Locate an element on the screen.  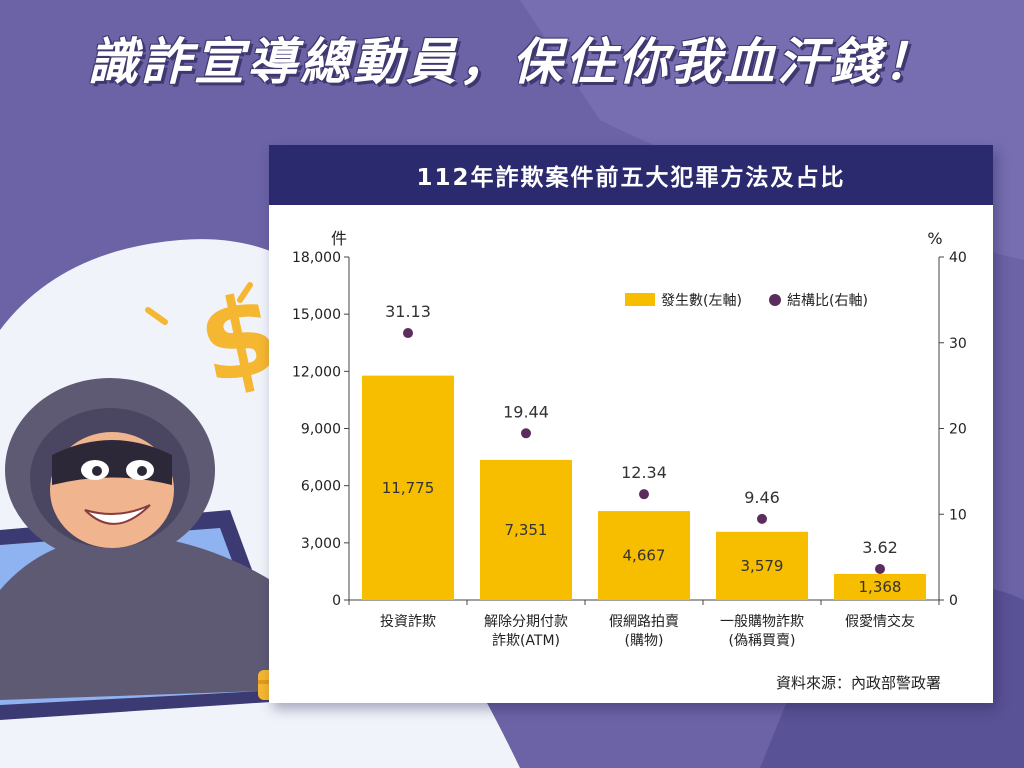
left-tick-label: 0 is located at coordinates (336, 601).